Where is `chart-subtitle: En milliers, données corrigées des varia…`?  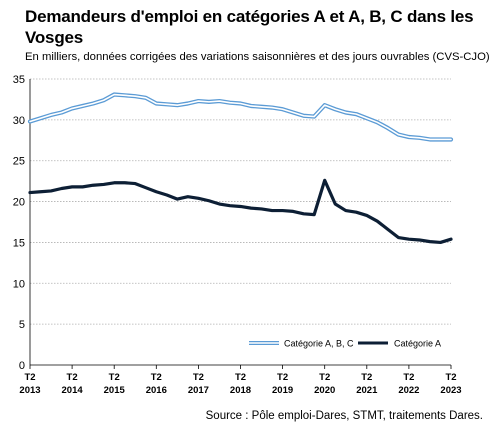
chart-subtitle: En milliers, données corrigées des varia… is located at coordinates (257, 57).